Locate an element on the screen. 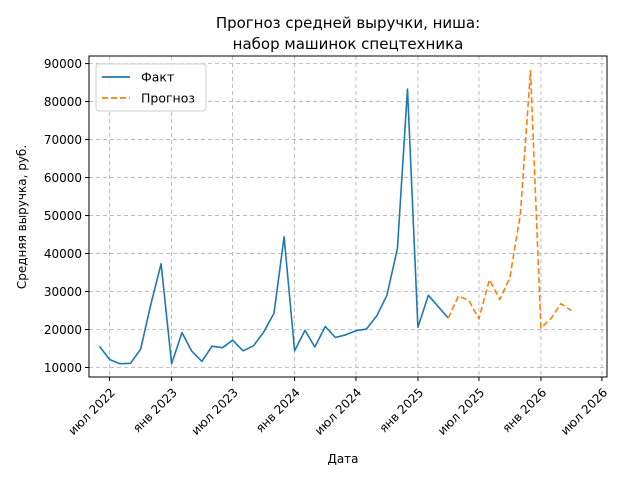  legend-box is located at coordinates (151, 87).